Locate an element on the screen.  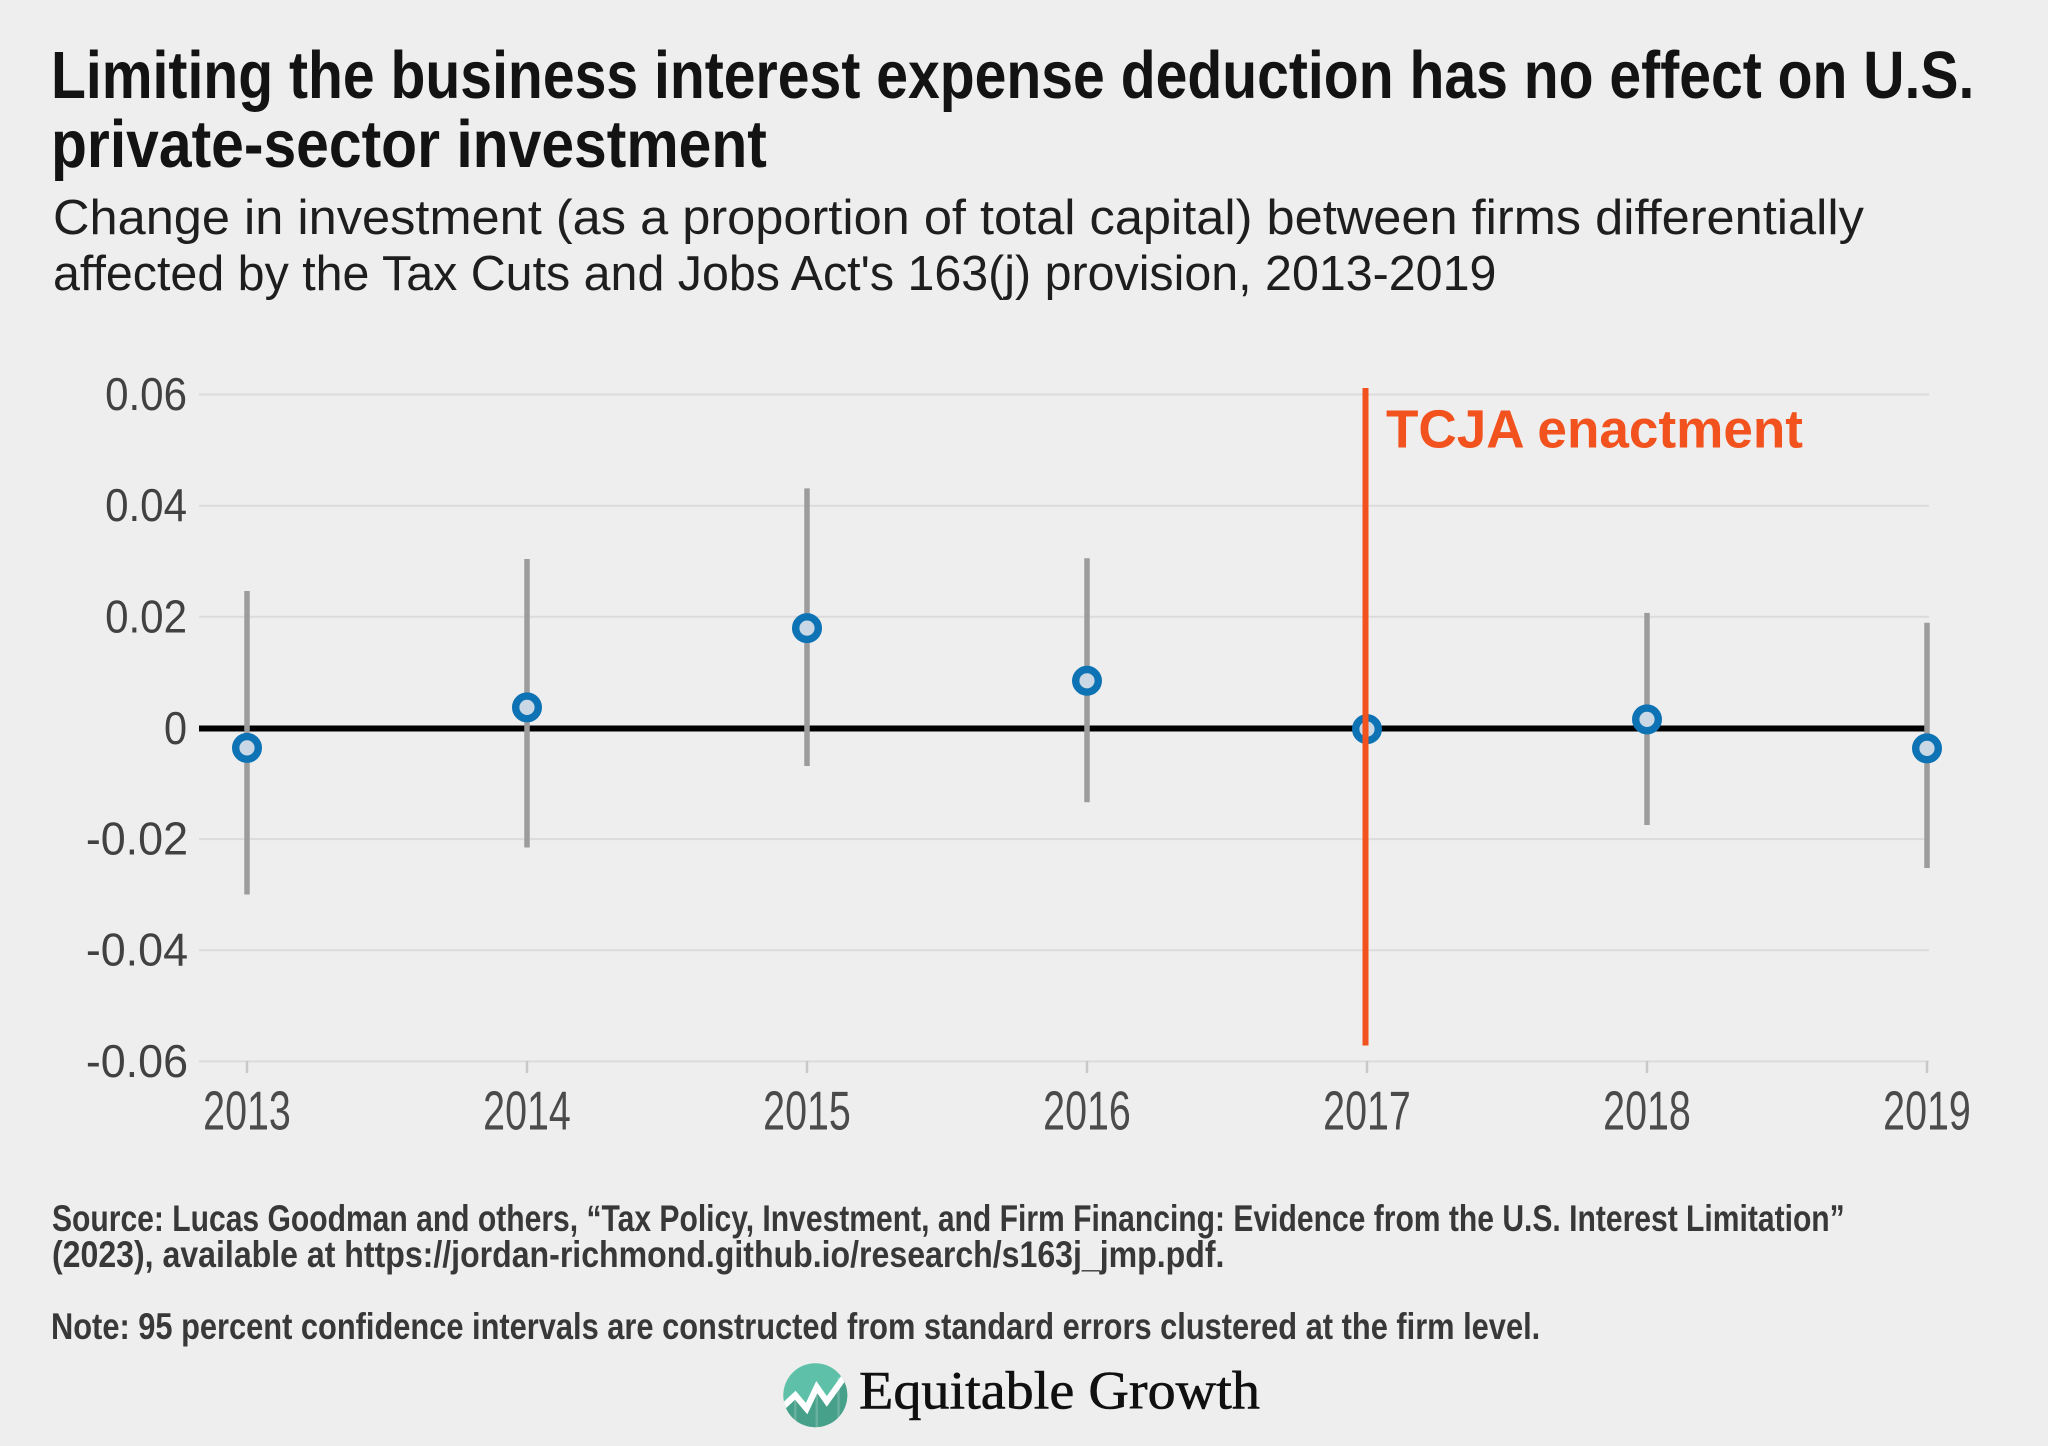
svg-text: 0.06 is located at coordinates (146, 394).